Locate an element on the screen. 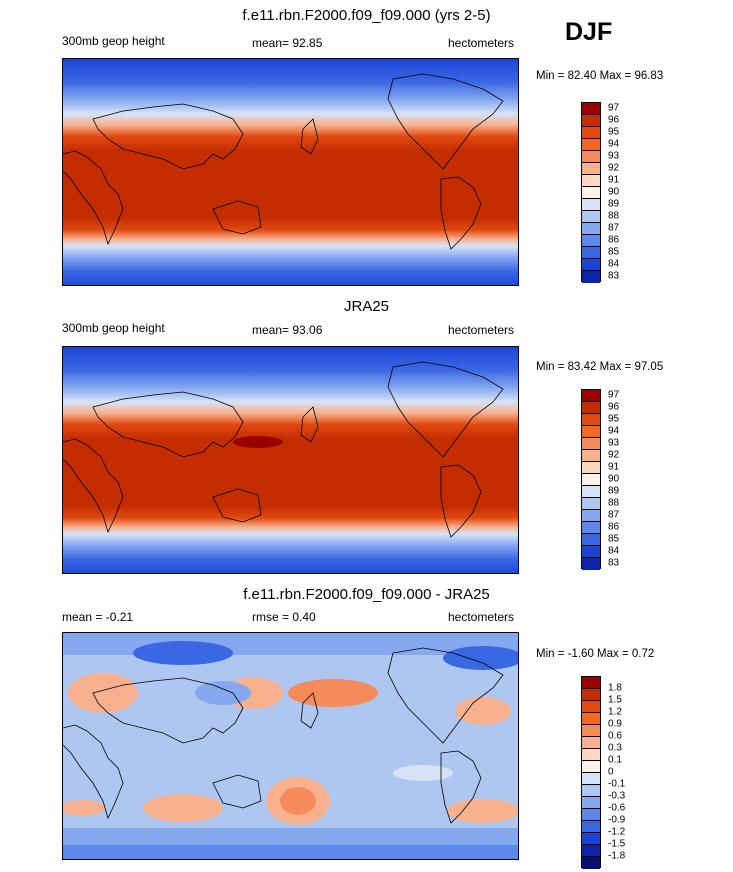  colorbar-tick-label: 86 is located at coordinates (614, 527).